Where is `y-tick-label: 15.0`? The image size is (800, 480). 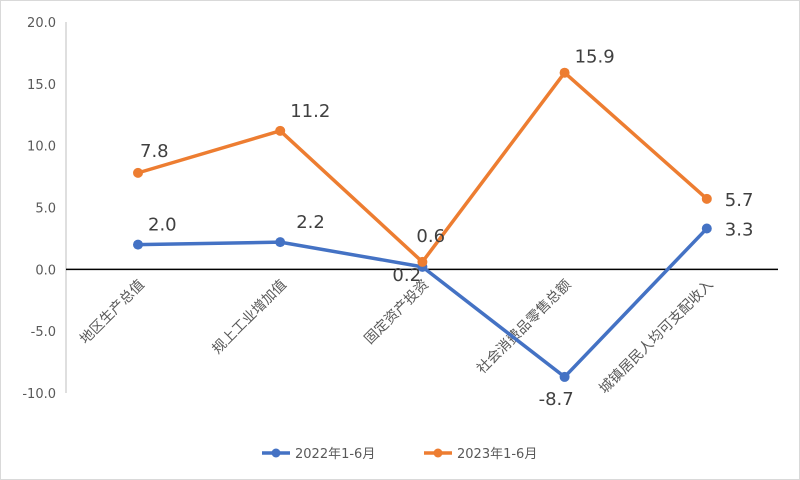
y-tick-label: 15.0 is located at coordinates (41, 85).